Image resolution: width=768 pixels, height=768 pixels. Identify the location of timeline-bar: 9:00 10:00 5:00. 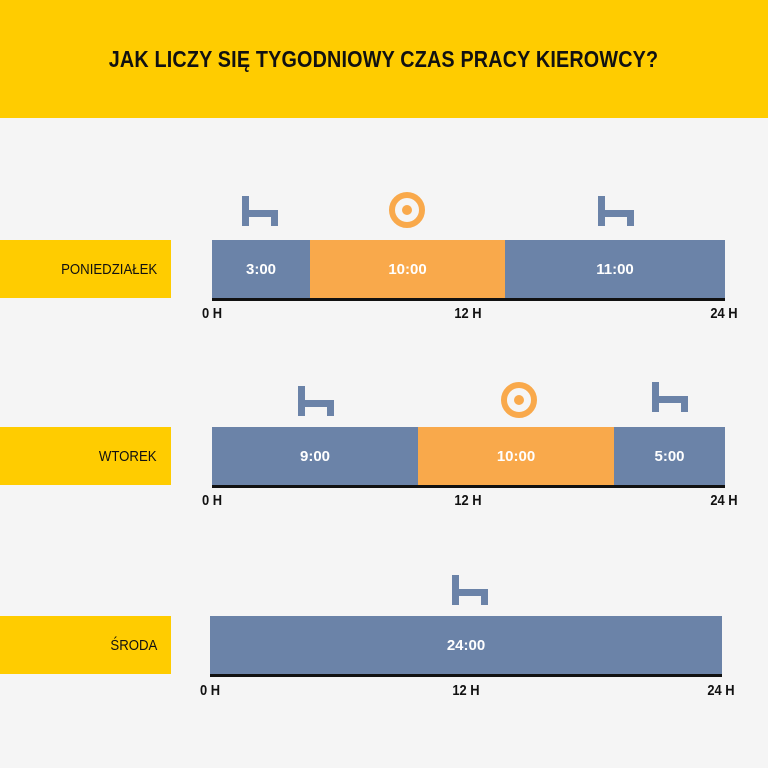
(468, 457).